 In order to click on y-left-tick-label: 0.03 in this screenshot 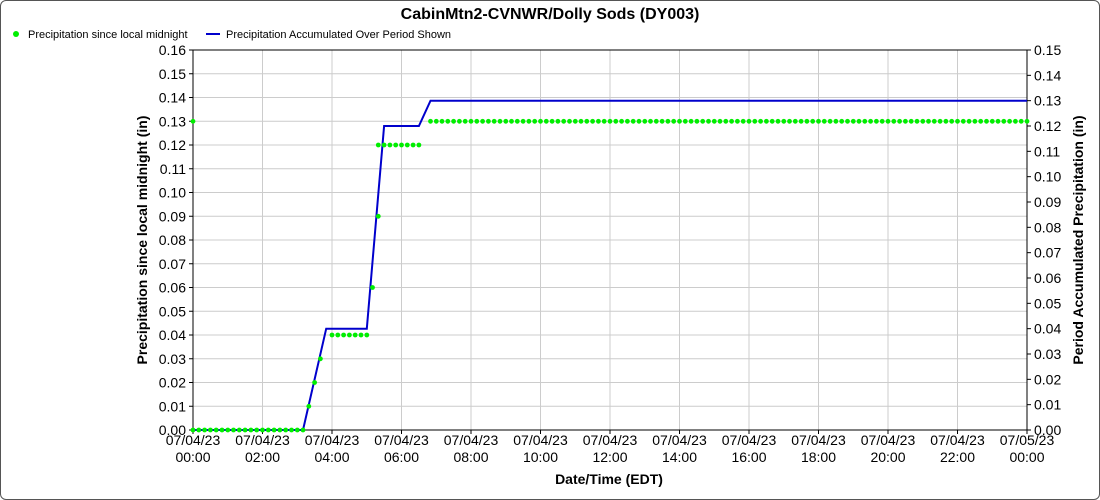, I will do `click(172, 359)`.